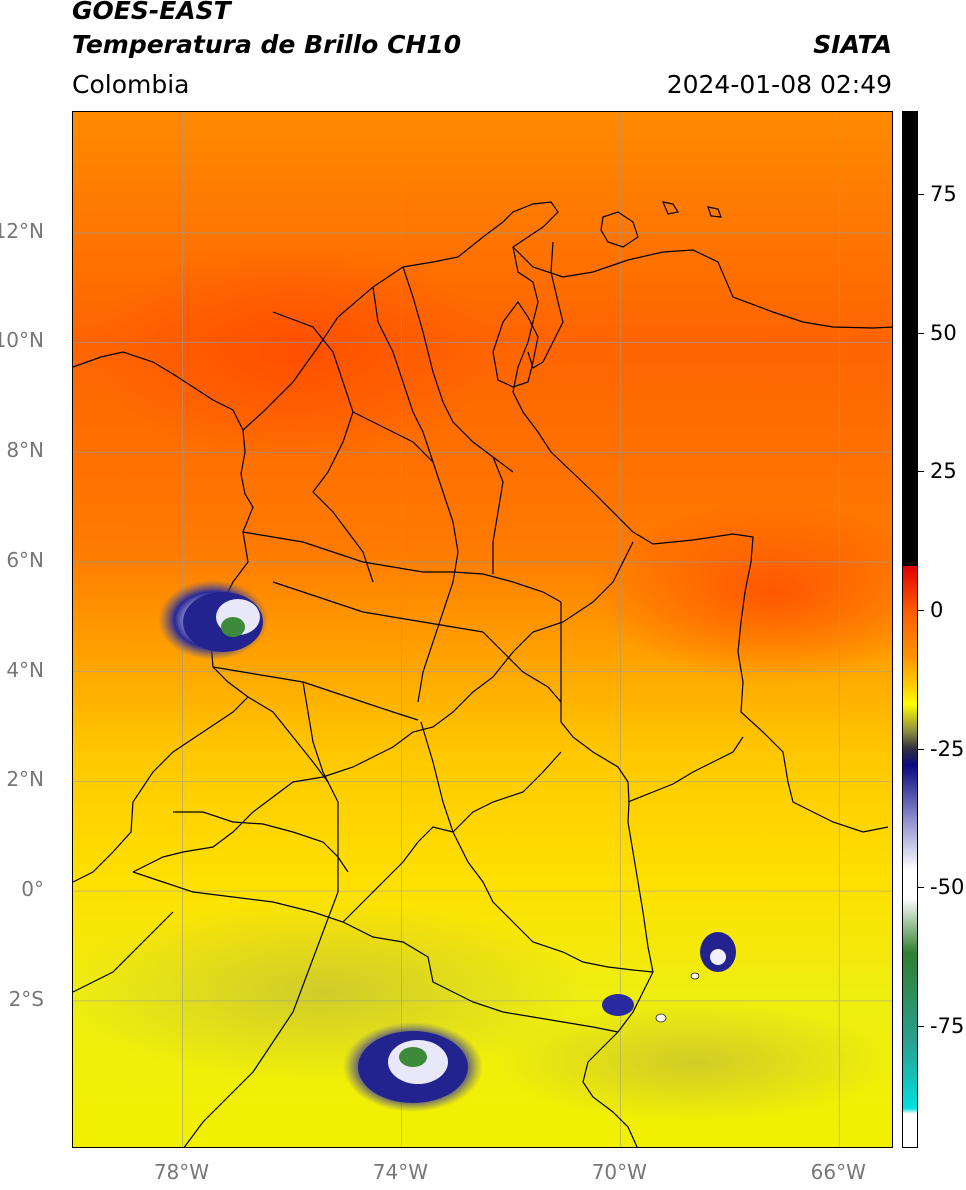 The width and height of the screenshot is (966, 1190). I want to click on lat-tick-label: 2°S, so click(26, 998).